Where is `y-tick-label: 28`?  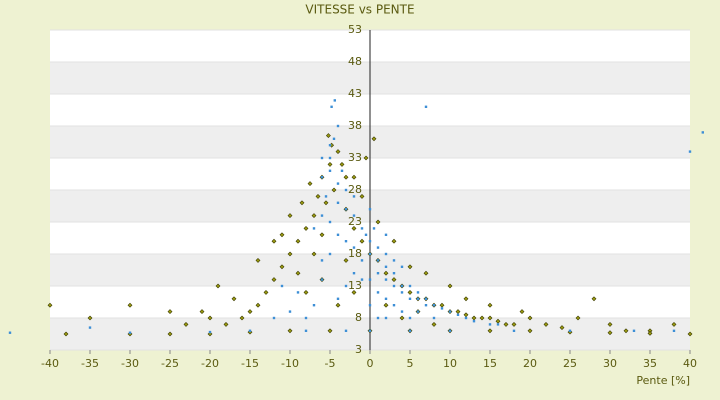 y-tick-label: 28 is located at coordinates (355, 189).